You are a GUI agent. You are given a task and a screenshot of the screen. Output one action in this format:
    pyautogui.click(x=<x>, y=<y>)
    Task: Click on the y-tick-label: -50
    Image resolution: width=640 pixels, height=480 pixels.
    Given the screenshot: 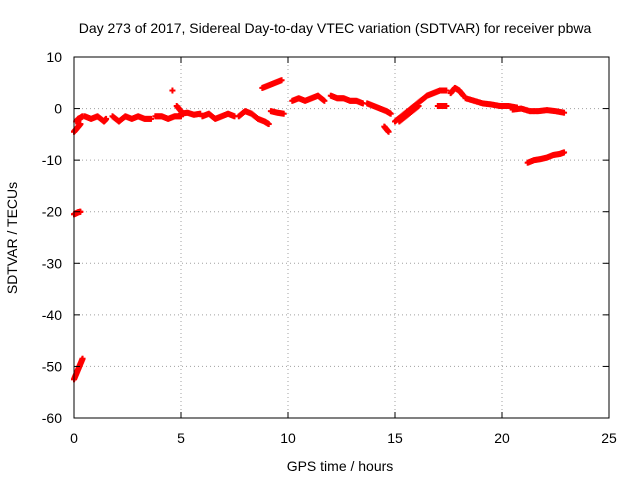 What is the action you would take?
    pyautogui.click(x=52, y=366)
    